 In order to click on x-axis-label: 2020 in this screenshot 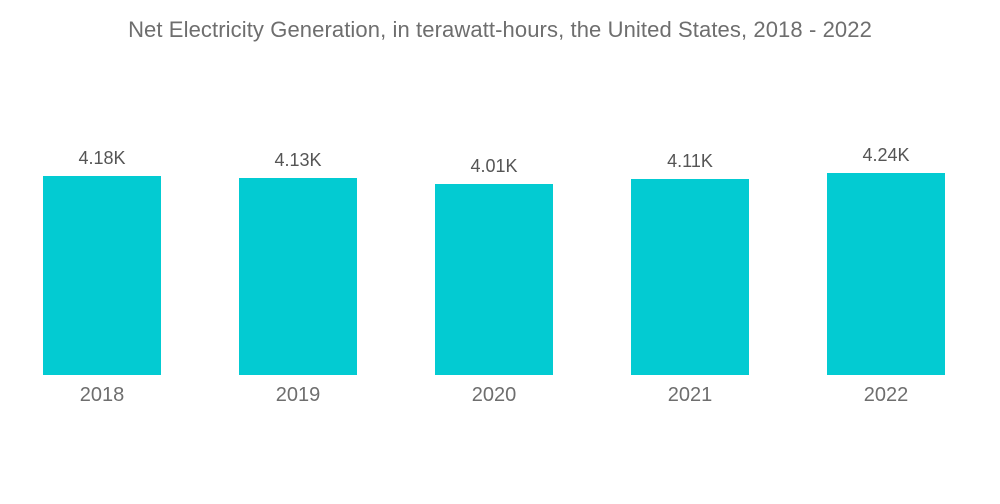, I will do `click(494, 395)`.